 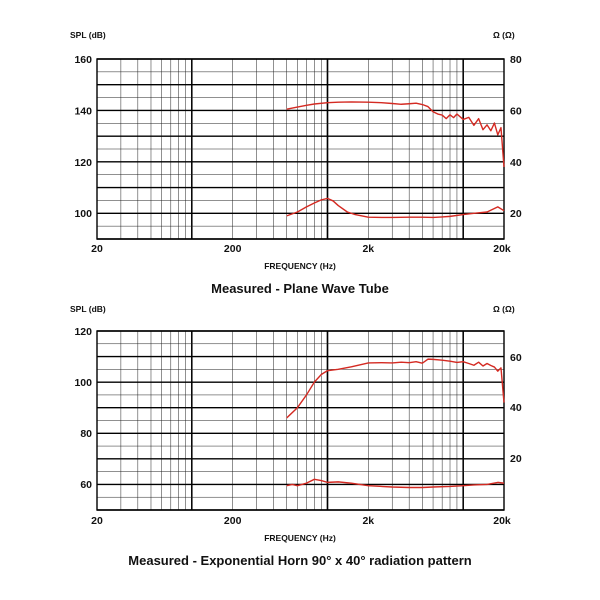 What do you see at coordinates (83, 214) in the screenshot?
I see `top-y-tick: 100` at bounding box center [83, 214].